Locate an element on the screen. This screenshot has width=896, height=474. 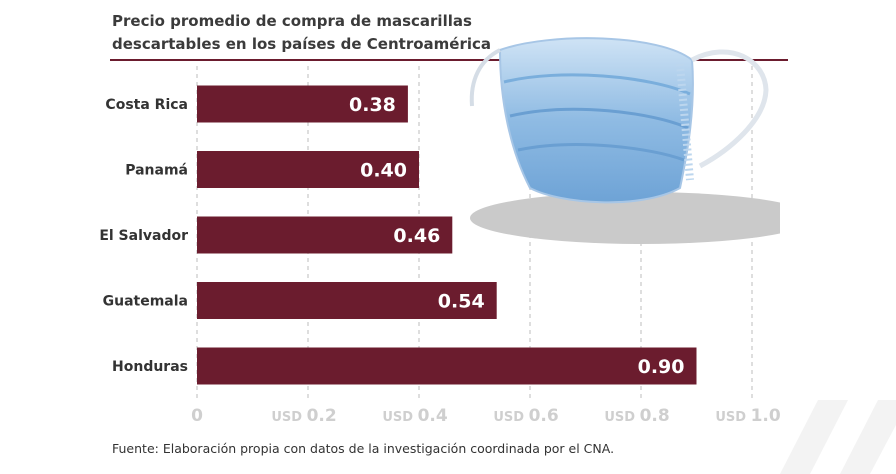
value-label: 0.90 is located at coordinates (661, 367).